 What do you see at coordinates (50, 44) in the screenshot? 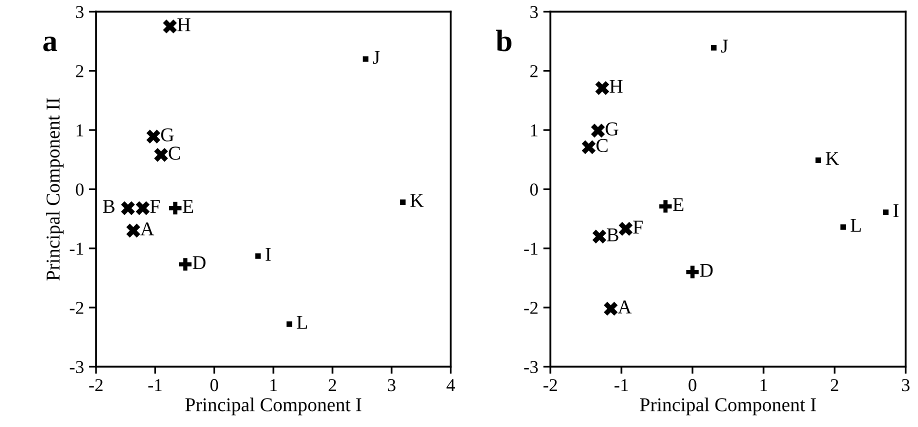
I see `text: a` at bounding box center [50, 44].